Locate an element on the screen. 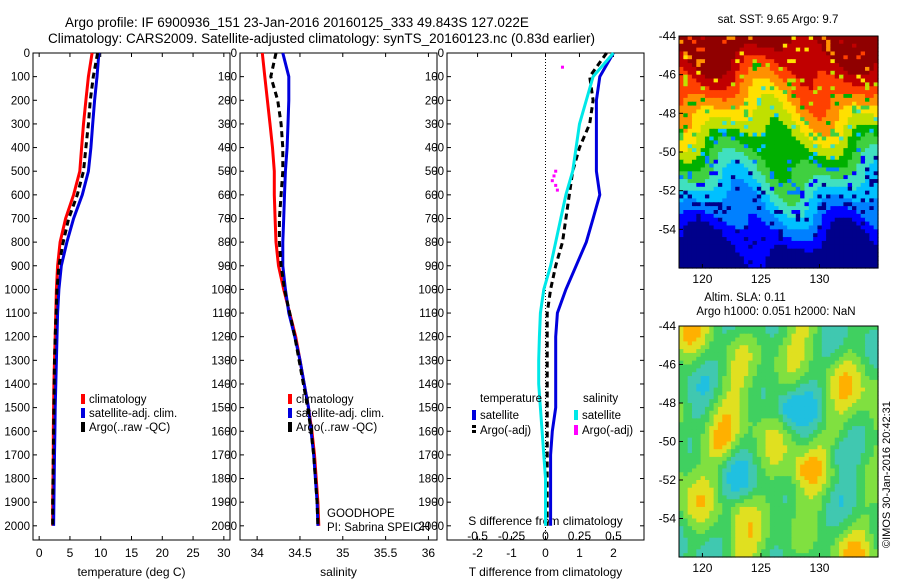 The width and height of the screenshot is (900, 580). y-tick-label: 900 is located at coordinates (434, 267).